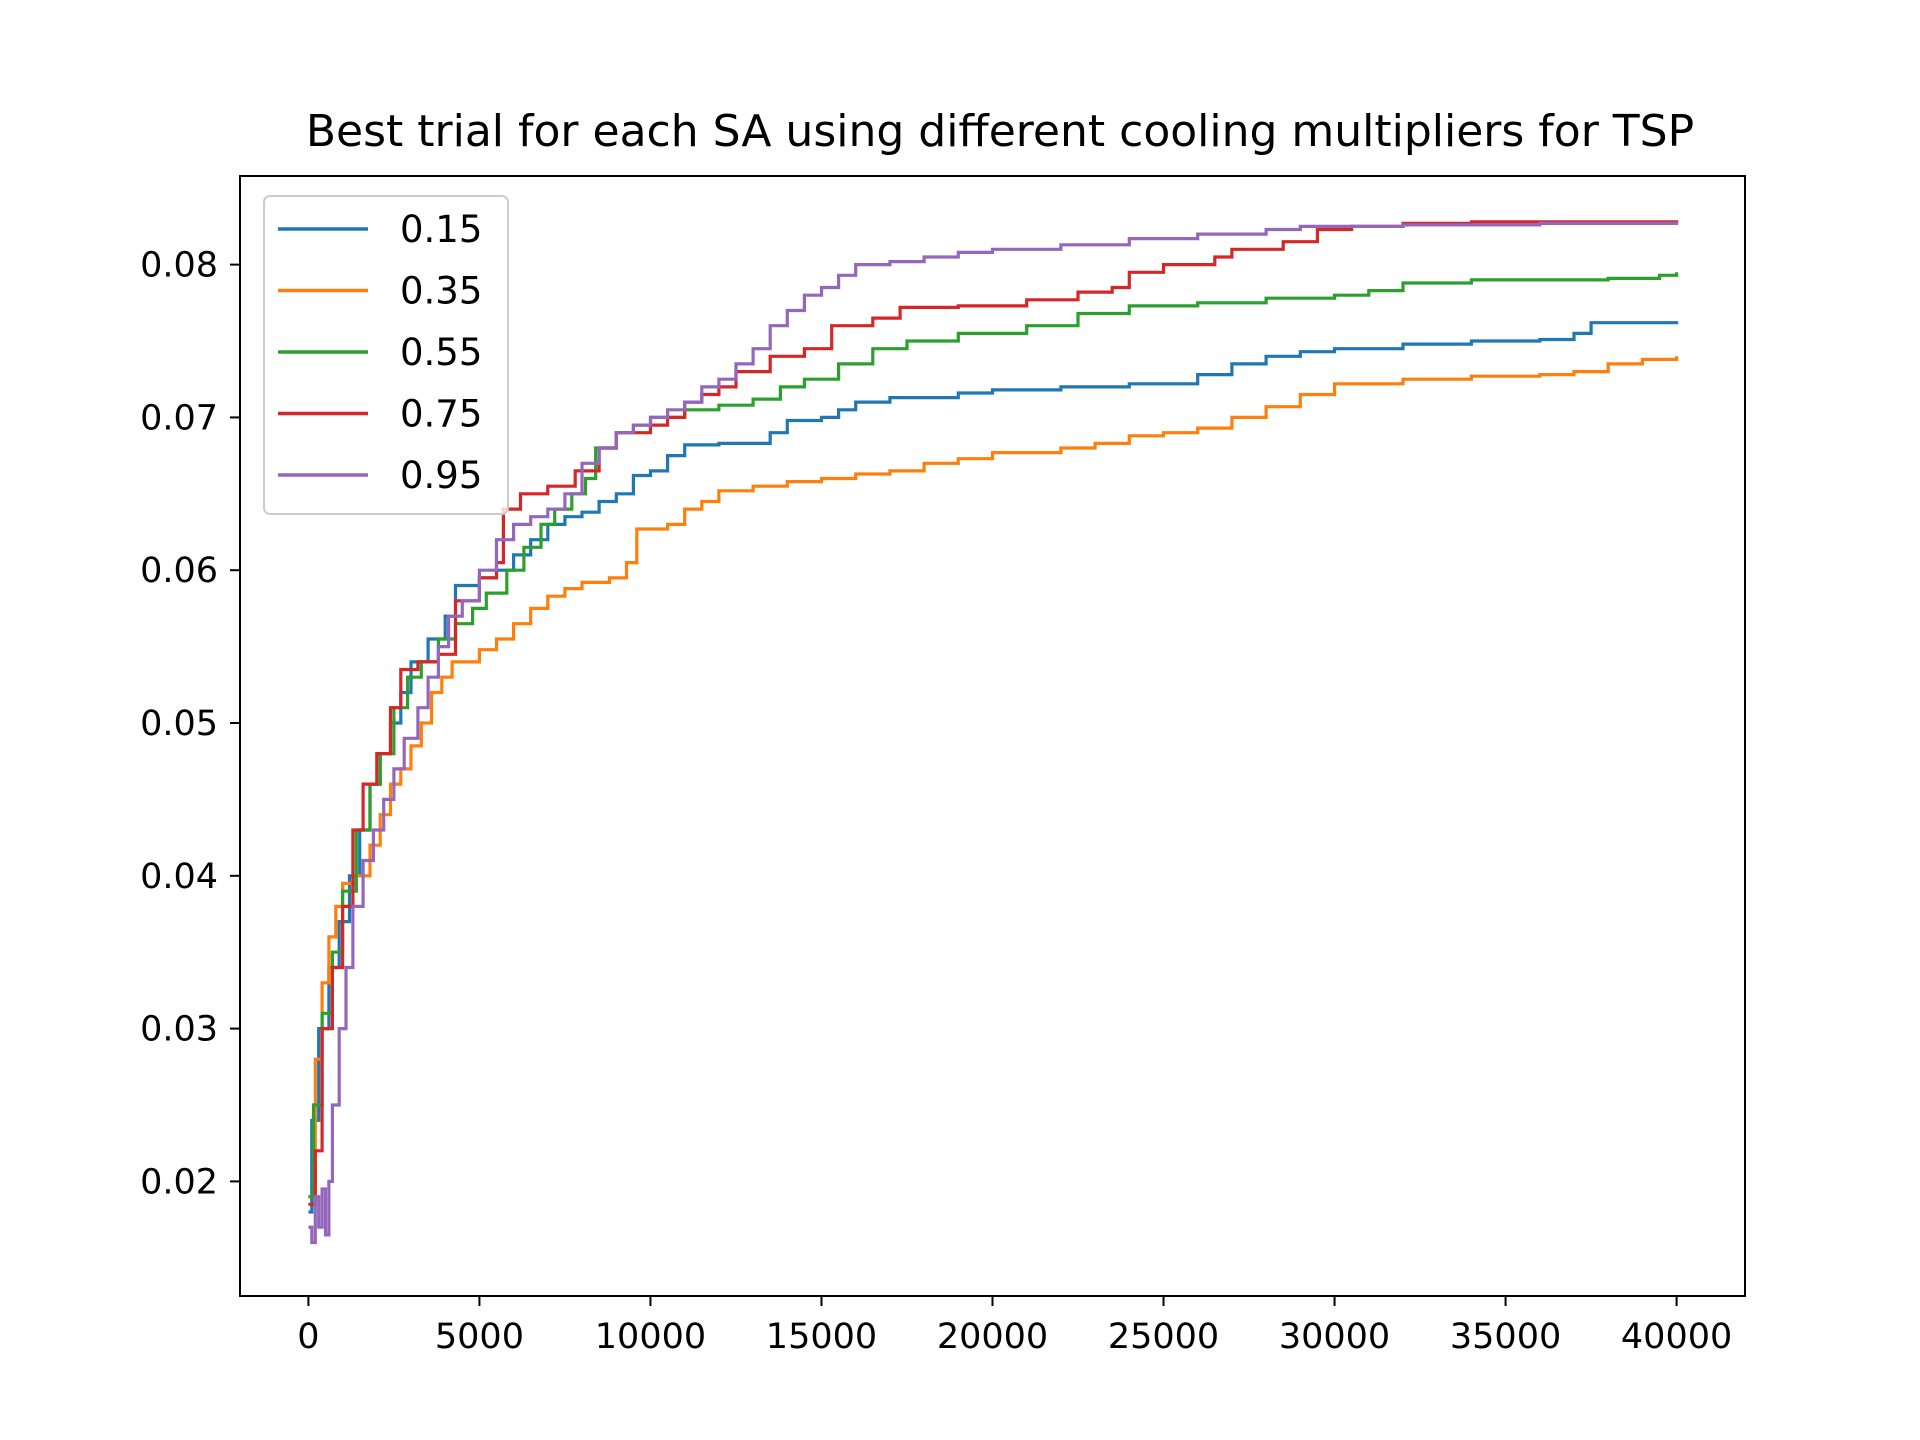 Image resolution: width=1920 pixels, height=1440 pixels. Describe the element at coordinates (1334, 1337) in the screenshot. I see `x-tick-label: 30000` at that location.